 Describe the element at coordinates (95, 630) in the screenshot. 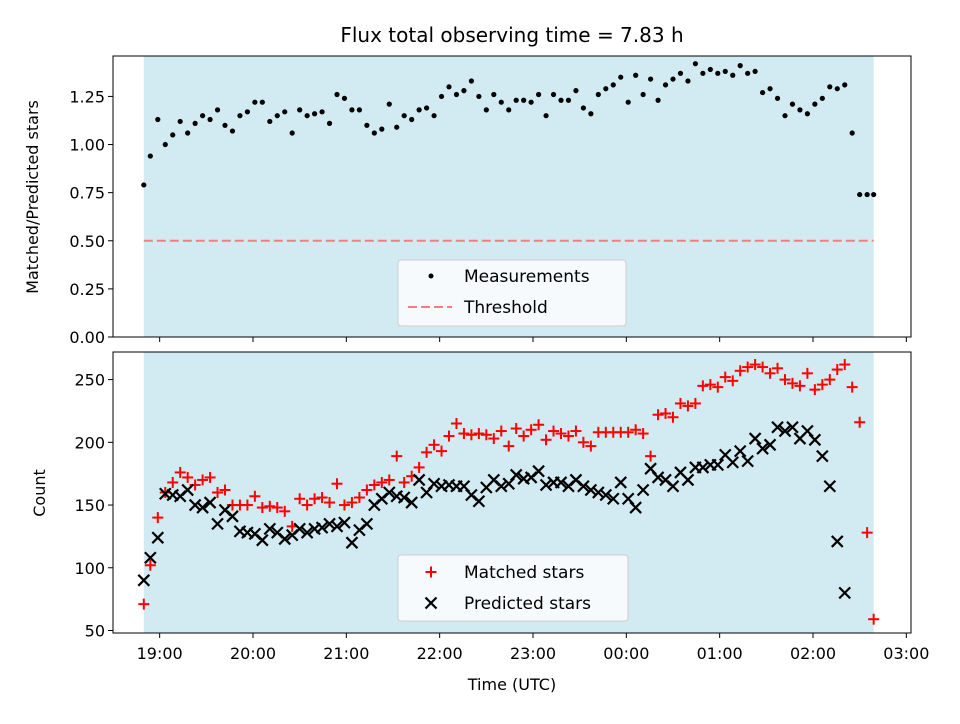

I see `y-tick-label: 50` at that location.